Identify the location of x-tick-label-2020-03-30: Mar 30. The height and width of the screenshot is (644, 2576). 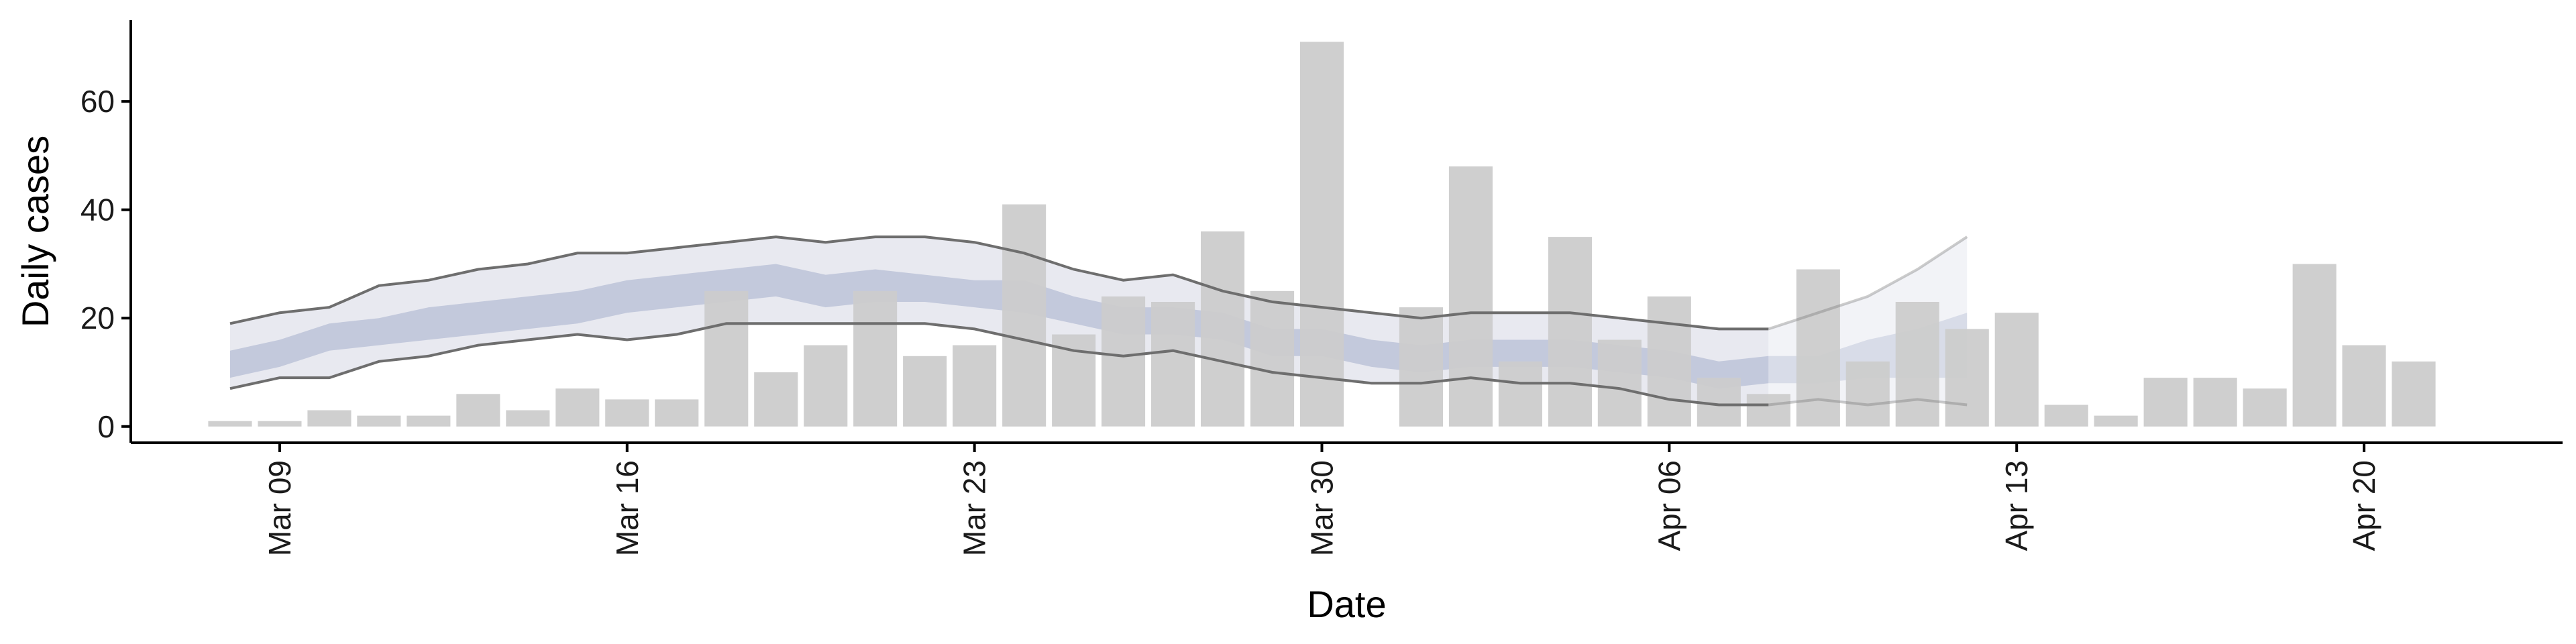
(1322, 508).